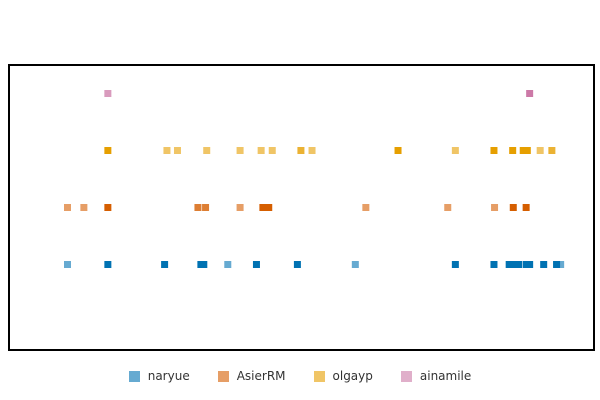 The width and height of the screenshot is (600, 400). Describe the element at coordinates (314, 264) in the screenshot. I see `series-naryue` at that location.